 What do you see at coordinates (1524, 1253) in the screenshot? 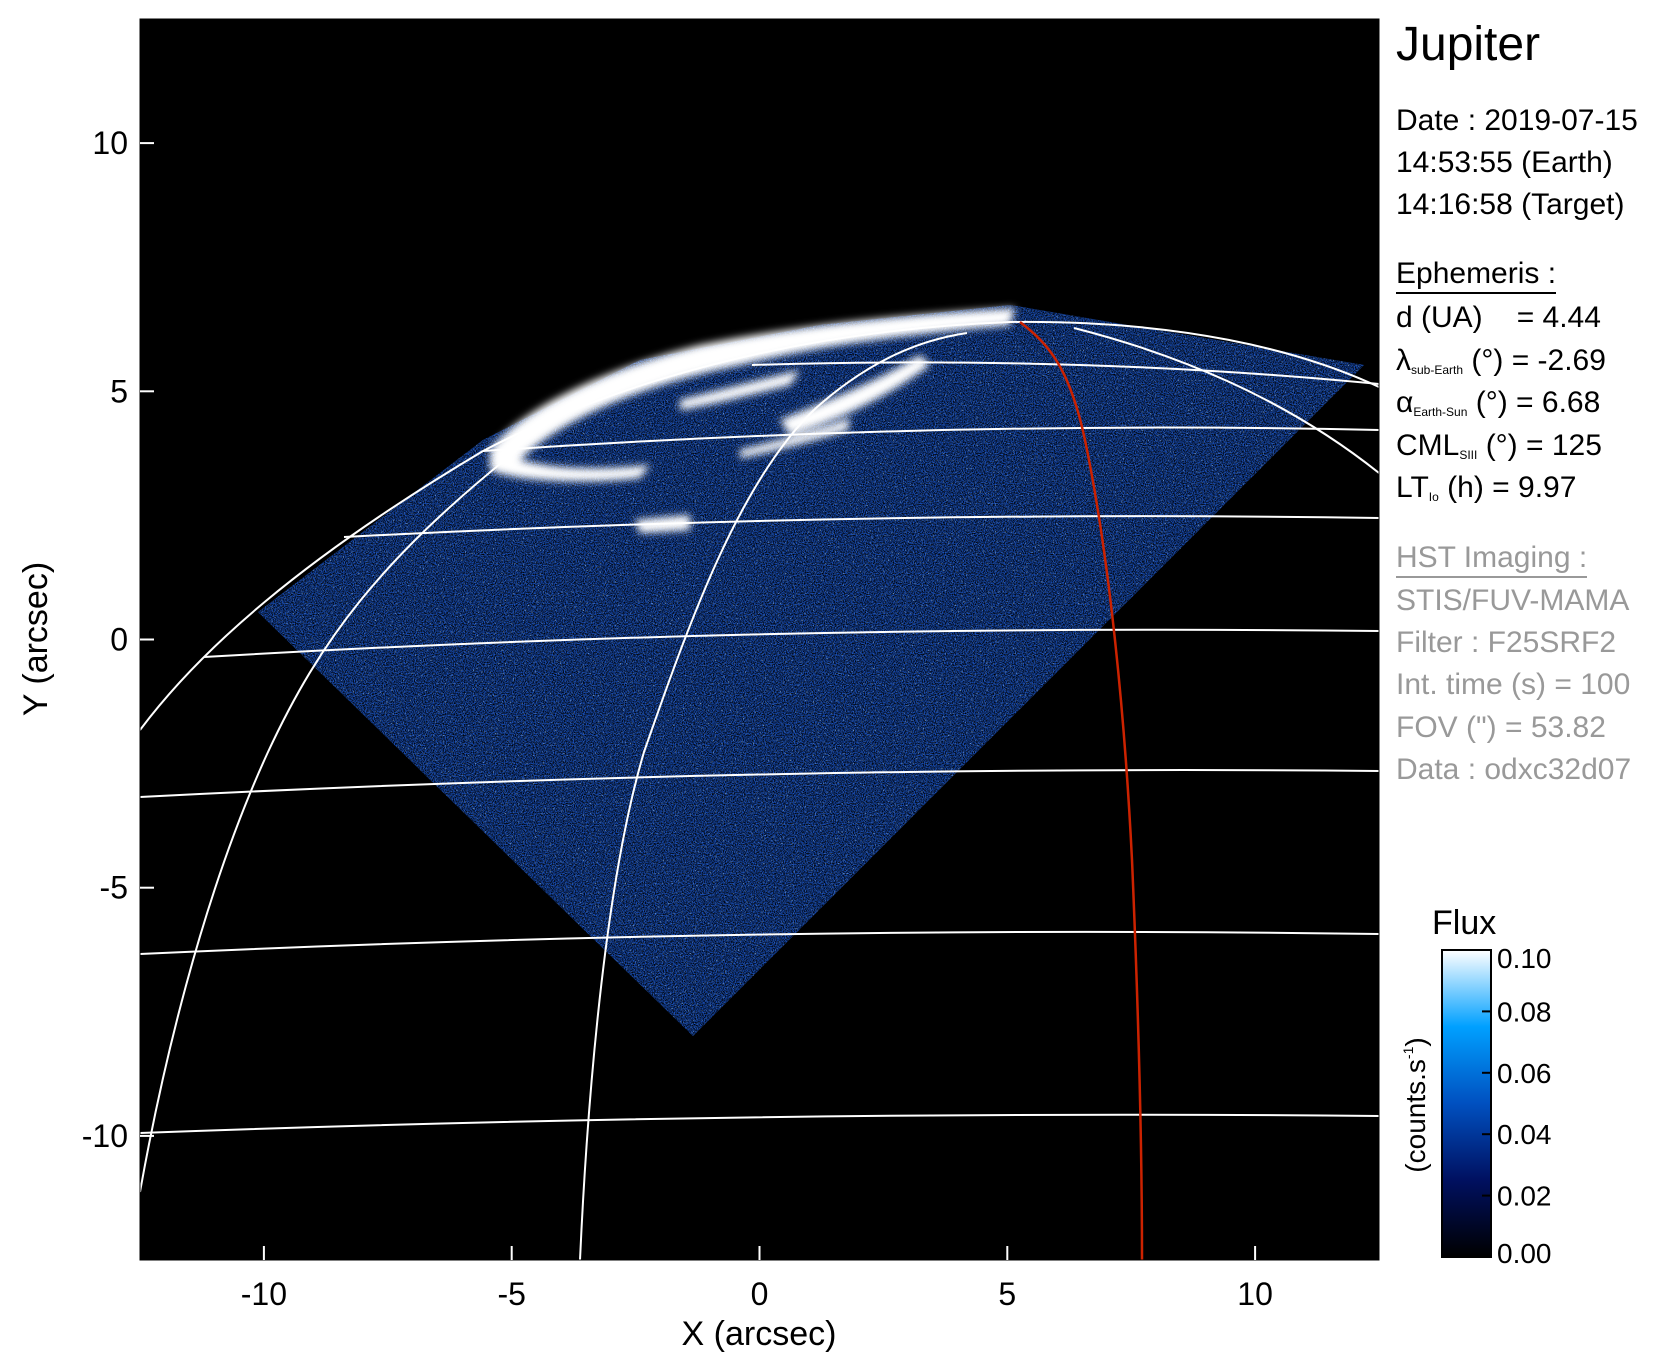
I see `colorbar-tick-label: 0.00` at bounding box center [1524, 1253].